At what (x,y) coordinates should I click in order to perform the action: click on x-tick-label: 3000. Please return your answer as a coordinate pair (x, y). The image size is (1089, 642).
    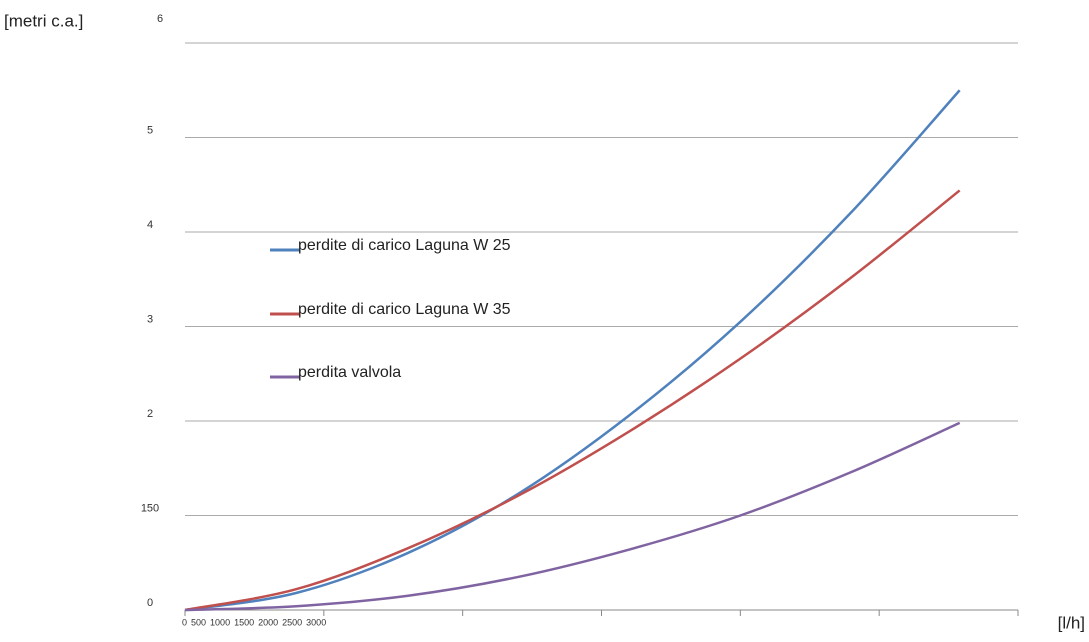
    Looking at the image, I should click on (316, 622).